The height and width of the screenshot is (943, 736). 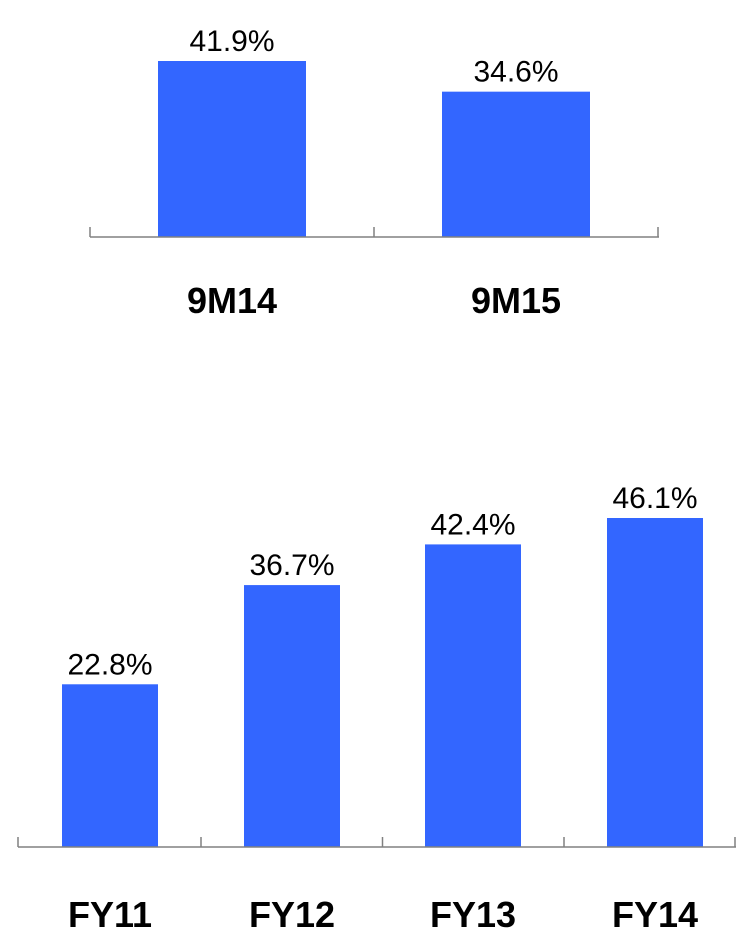 I want to click on bar-fy11, so click(x=110, y=765).